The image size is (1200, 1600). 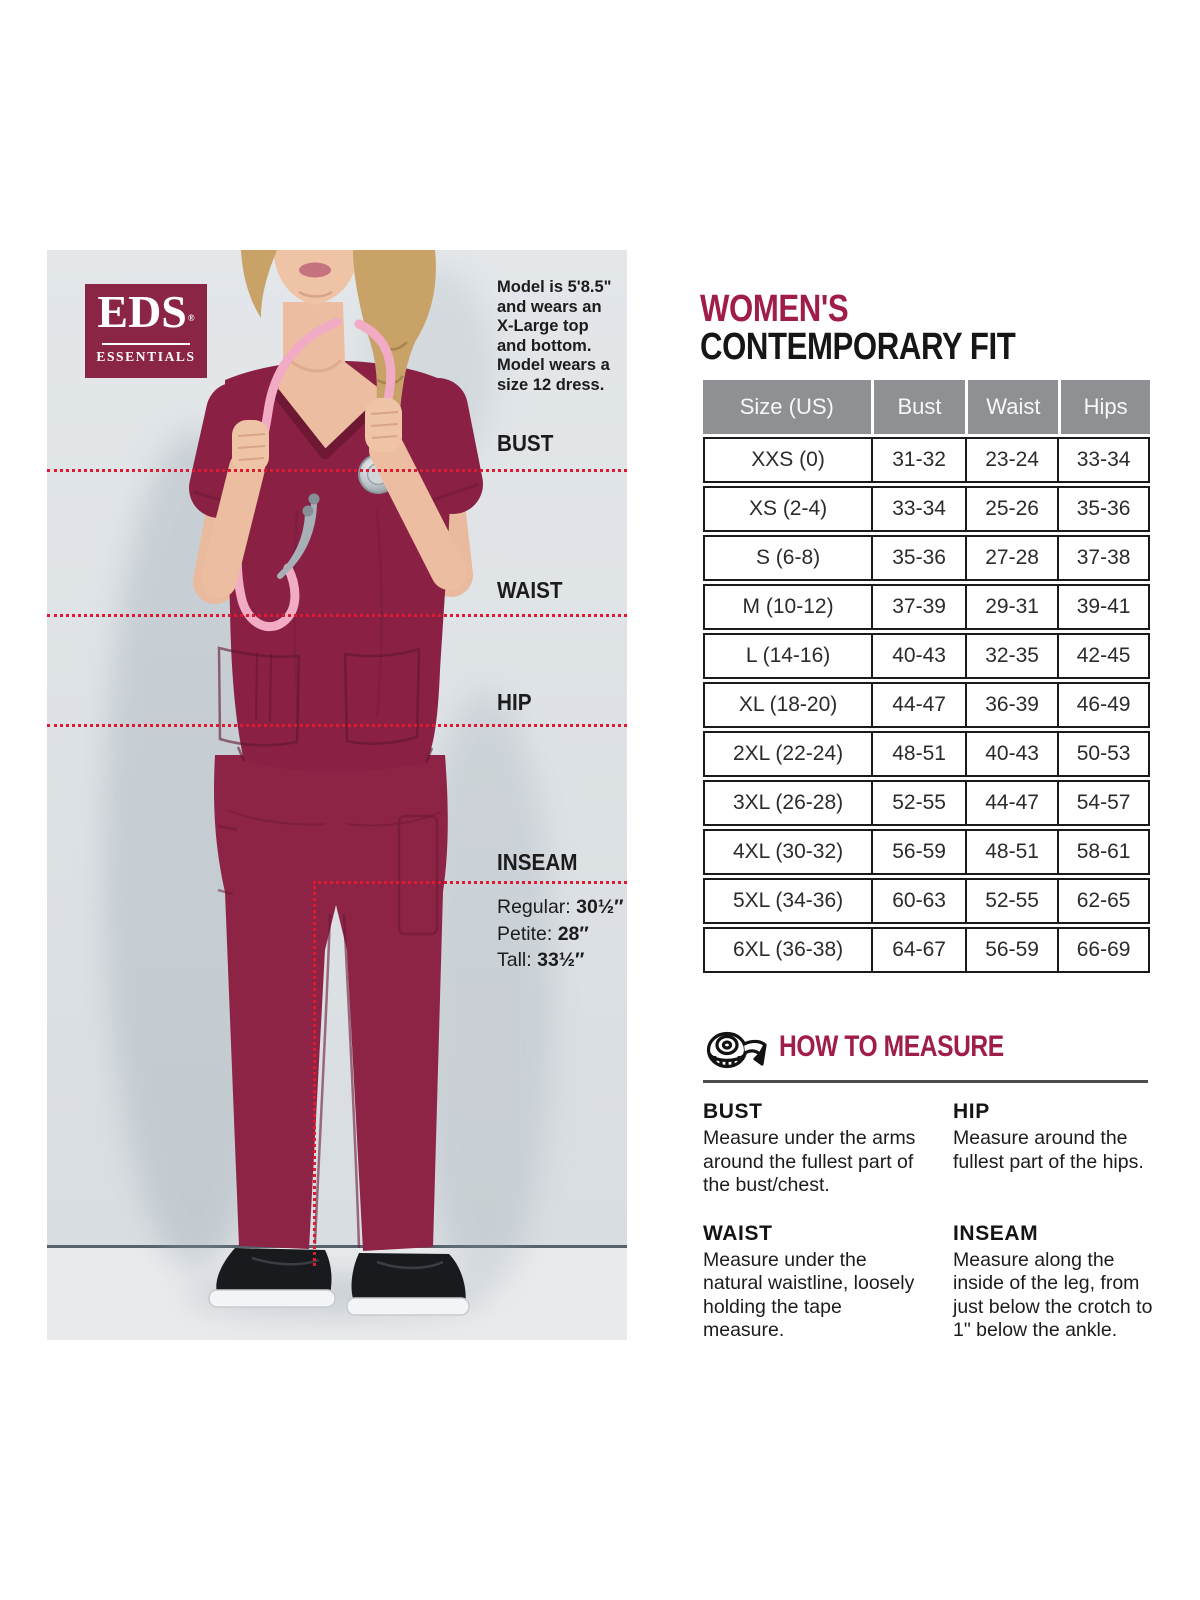 What do you see at coordinates (544, 345) in the screenshot?
I see `model-note-line: and bottom.` at bounding box center [544, 345].